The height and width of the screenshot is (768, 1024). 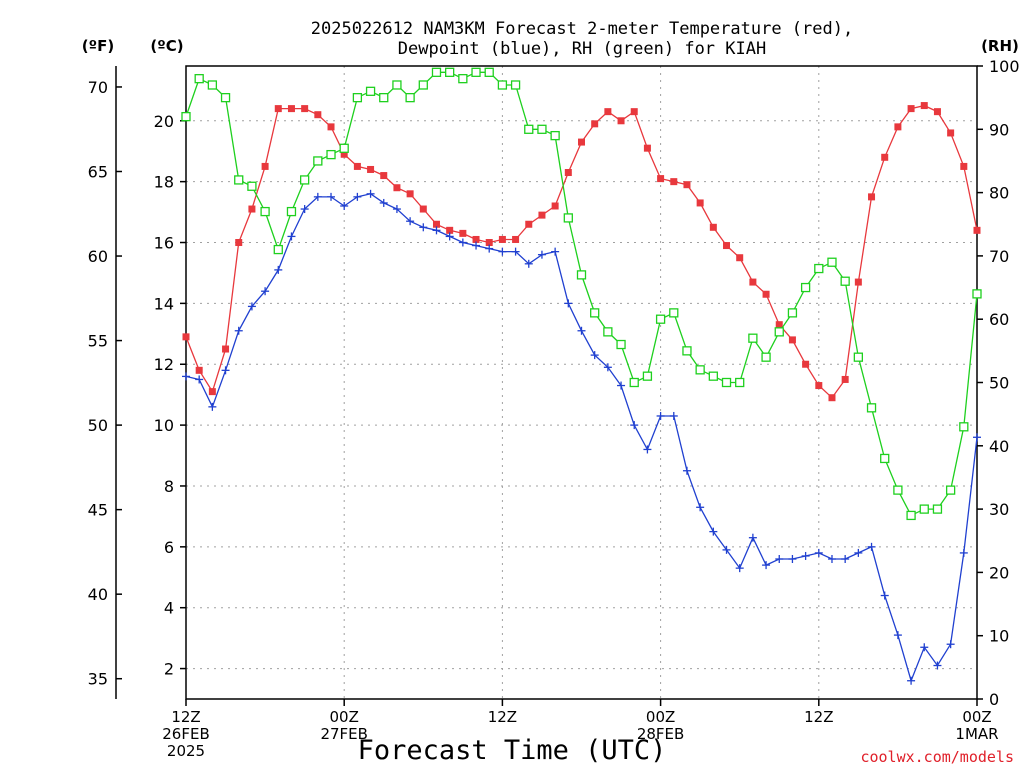 What do you see at coordinates (164, 182) in the screenshot?
I see `celsius-tick-label: 18` at bounding box center [164, 182].